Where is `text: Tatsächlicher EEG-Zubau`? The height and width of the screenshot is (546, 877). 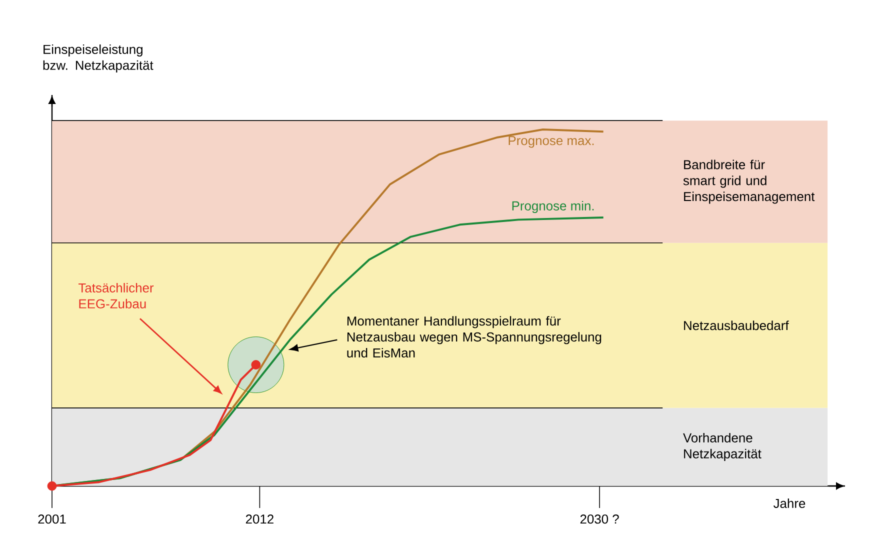 text: Tatsächlicher EEG-Zubau is located at coordinates (116, 295).